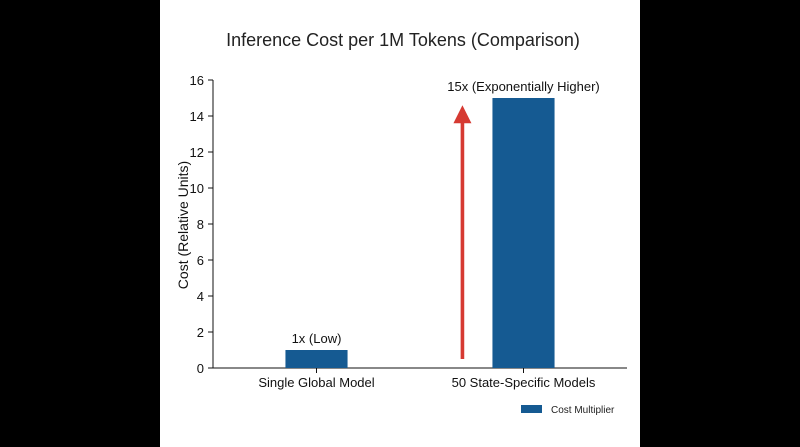 Image resolution: width=800 pixels, height=447 pixels. Describe the element at coordinates (200, 296) in the screenshot. I see `y-tick-label: 4` at that location.